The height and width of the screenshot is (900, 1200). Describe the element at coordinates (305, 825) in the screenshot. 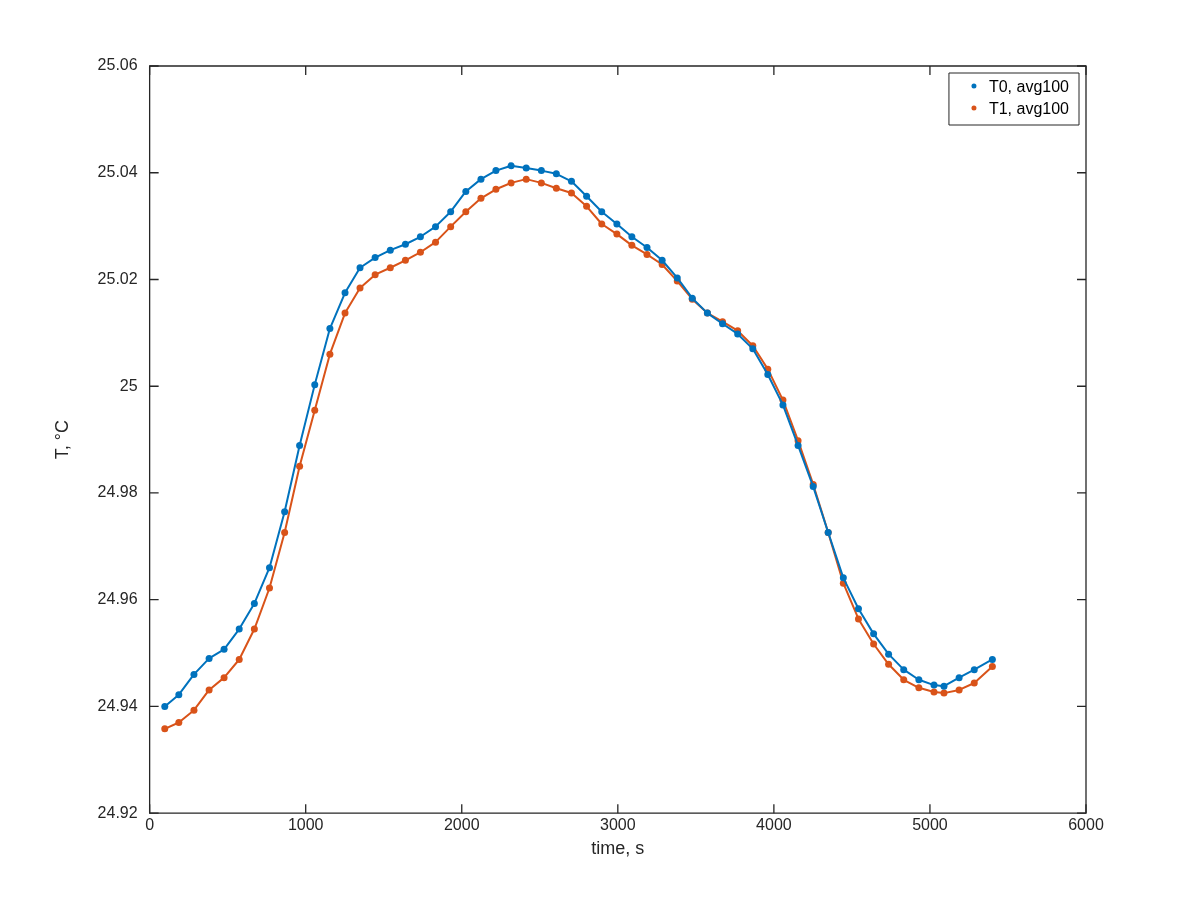

I see `x-tick-label: 1000` at that location.